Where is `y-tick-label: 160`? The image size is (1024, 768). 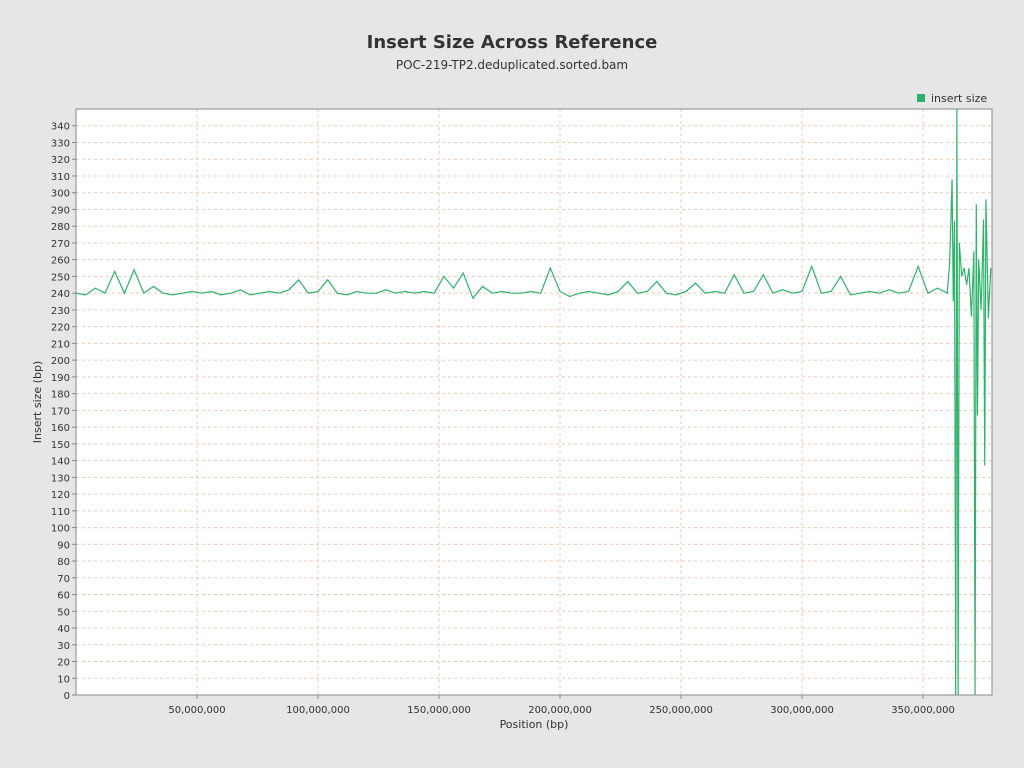
y-tick-label: 160 is located at coordinates (60, 428).